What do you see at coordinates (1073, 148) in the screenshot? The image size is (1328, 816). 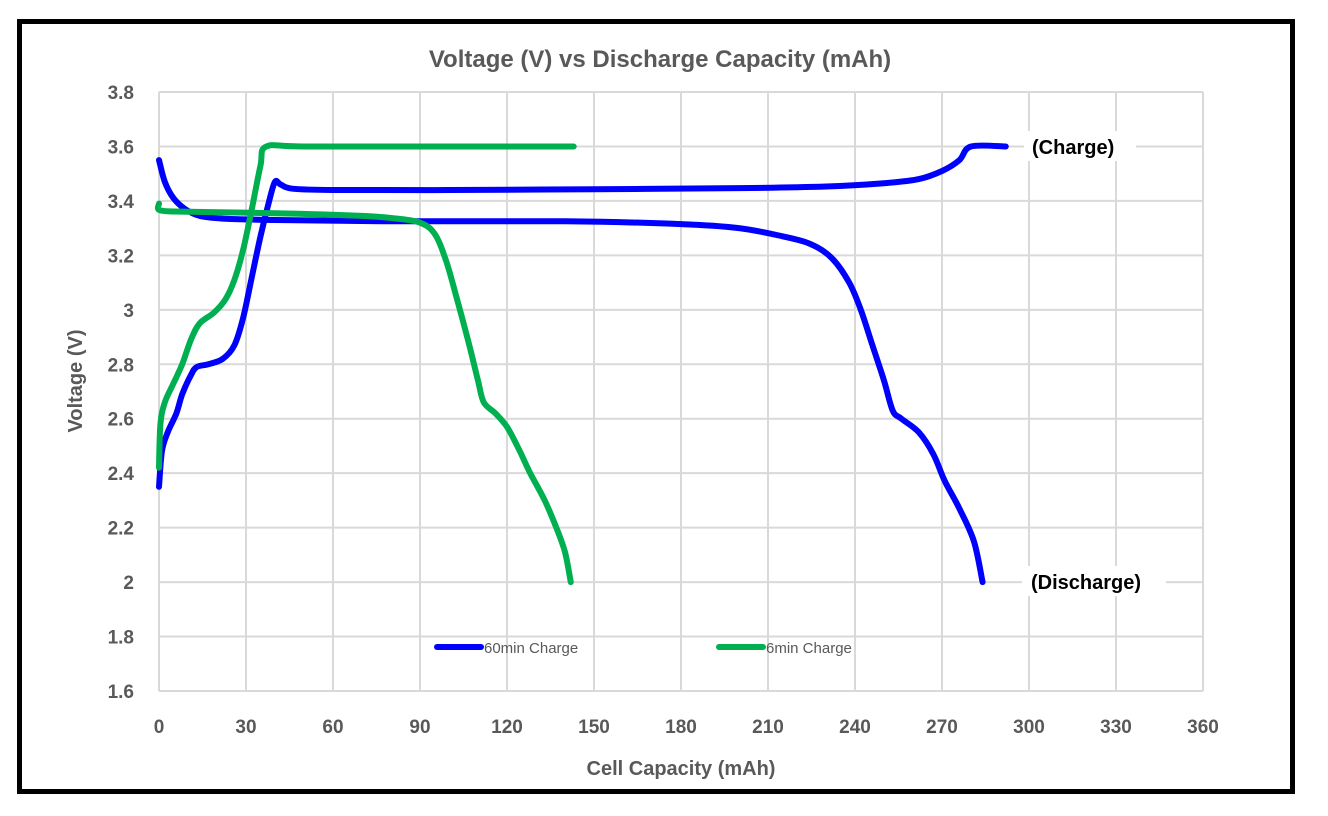 I see `annotation-charge: (Charge)` at bounding box center [1073, 148].